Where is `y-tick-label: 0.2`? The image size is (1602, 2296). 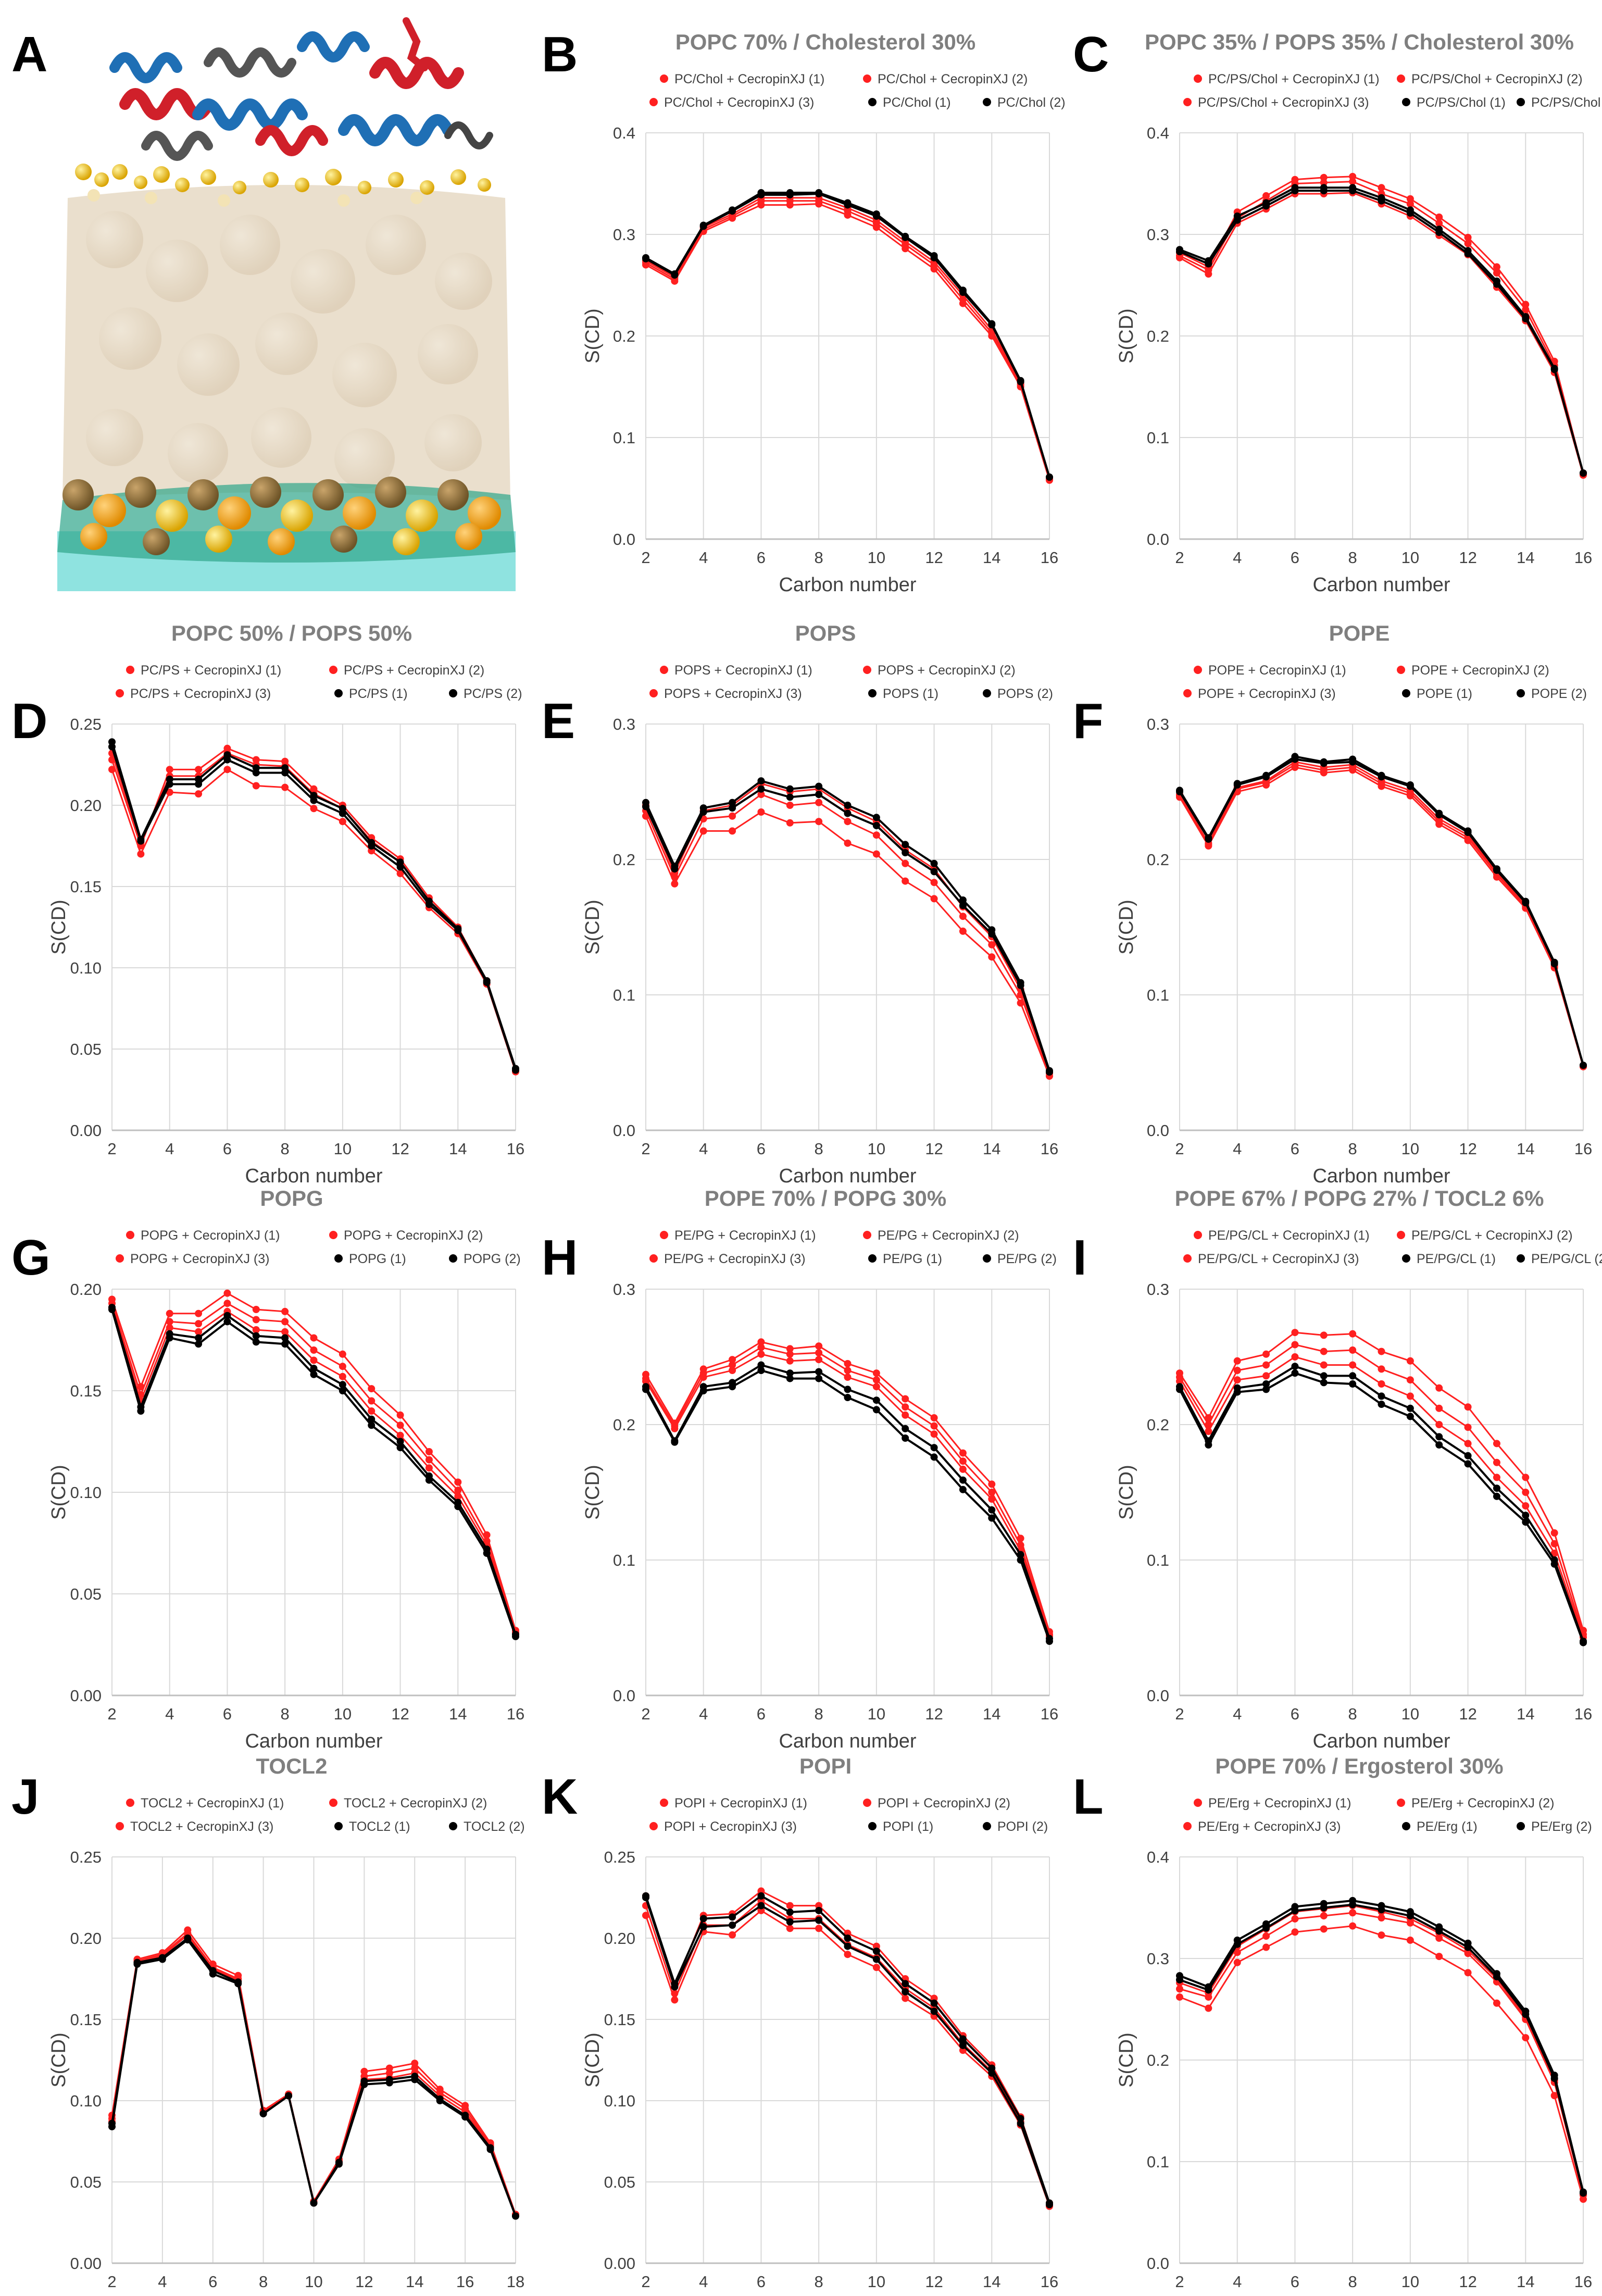 y-tick-label: 0.2 is located at coordinates (1158, 336).